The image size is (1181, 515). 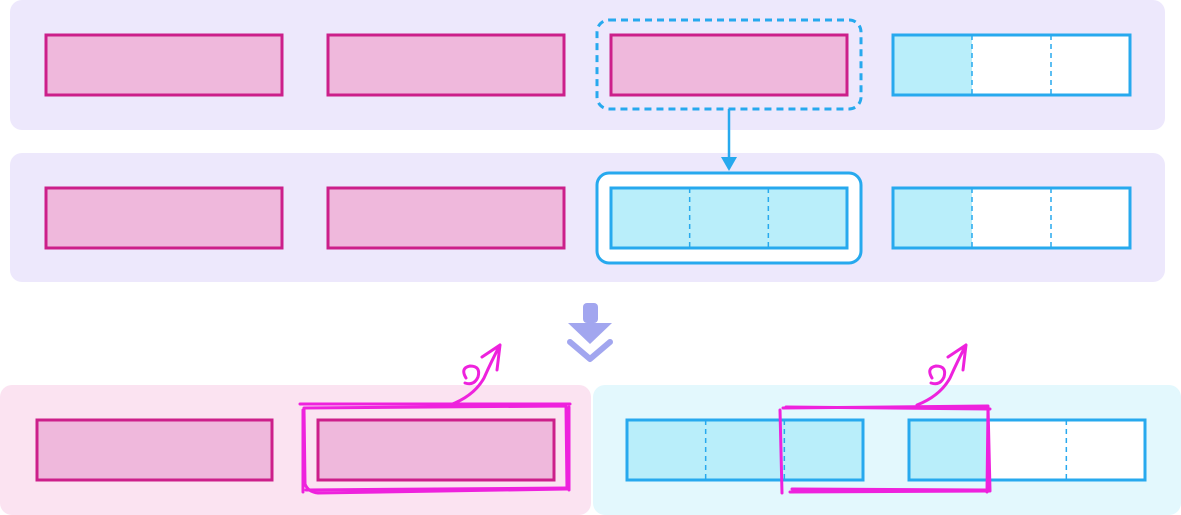 I want to click on row-3-pink-panel, so click(x=295, y=450).